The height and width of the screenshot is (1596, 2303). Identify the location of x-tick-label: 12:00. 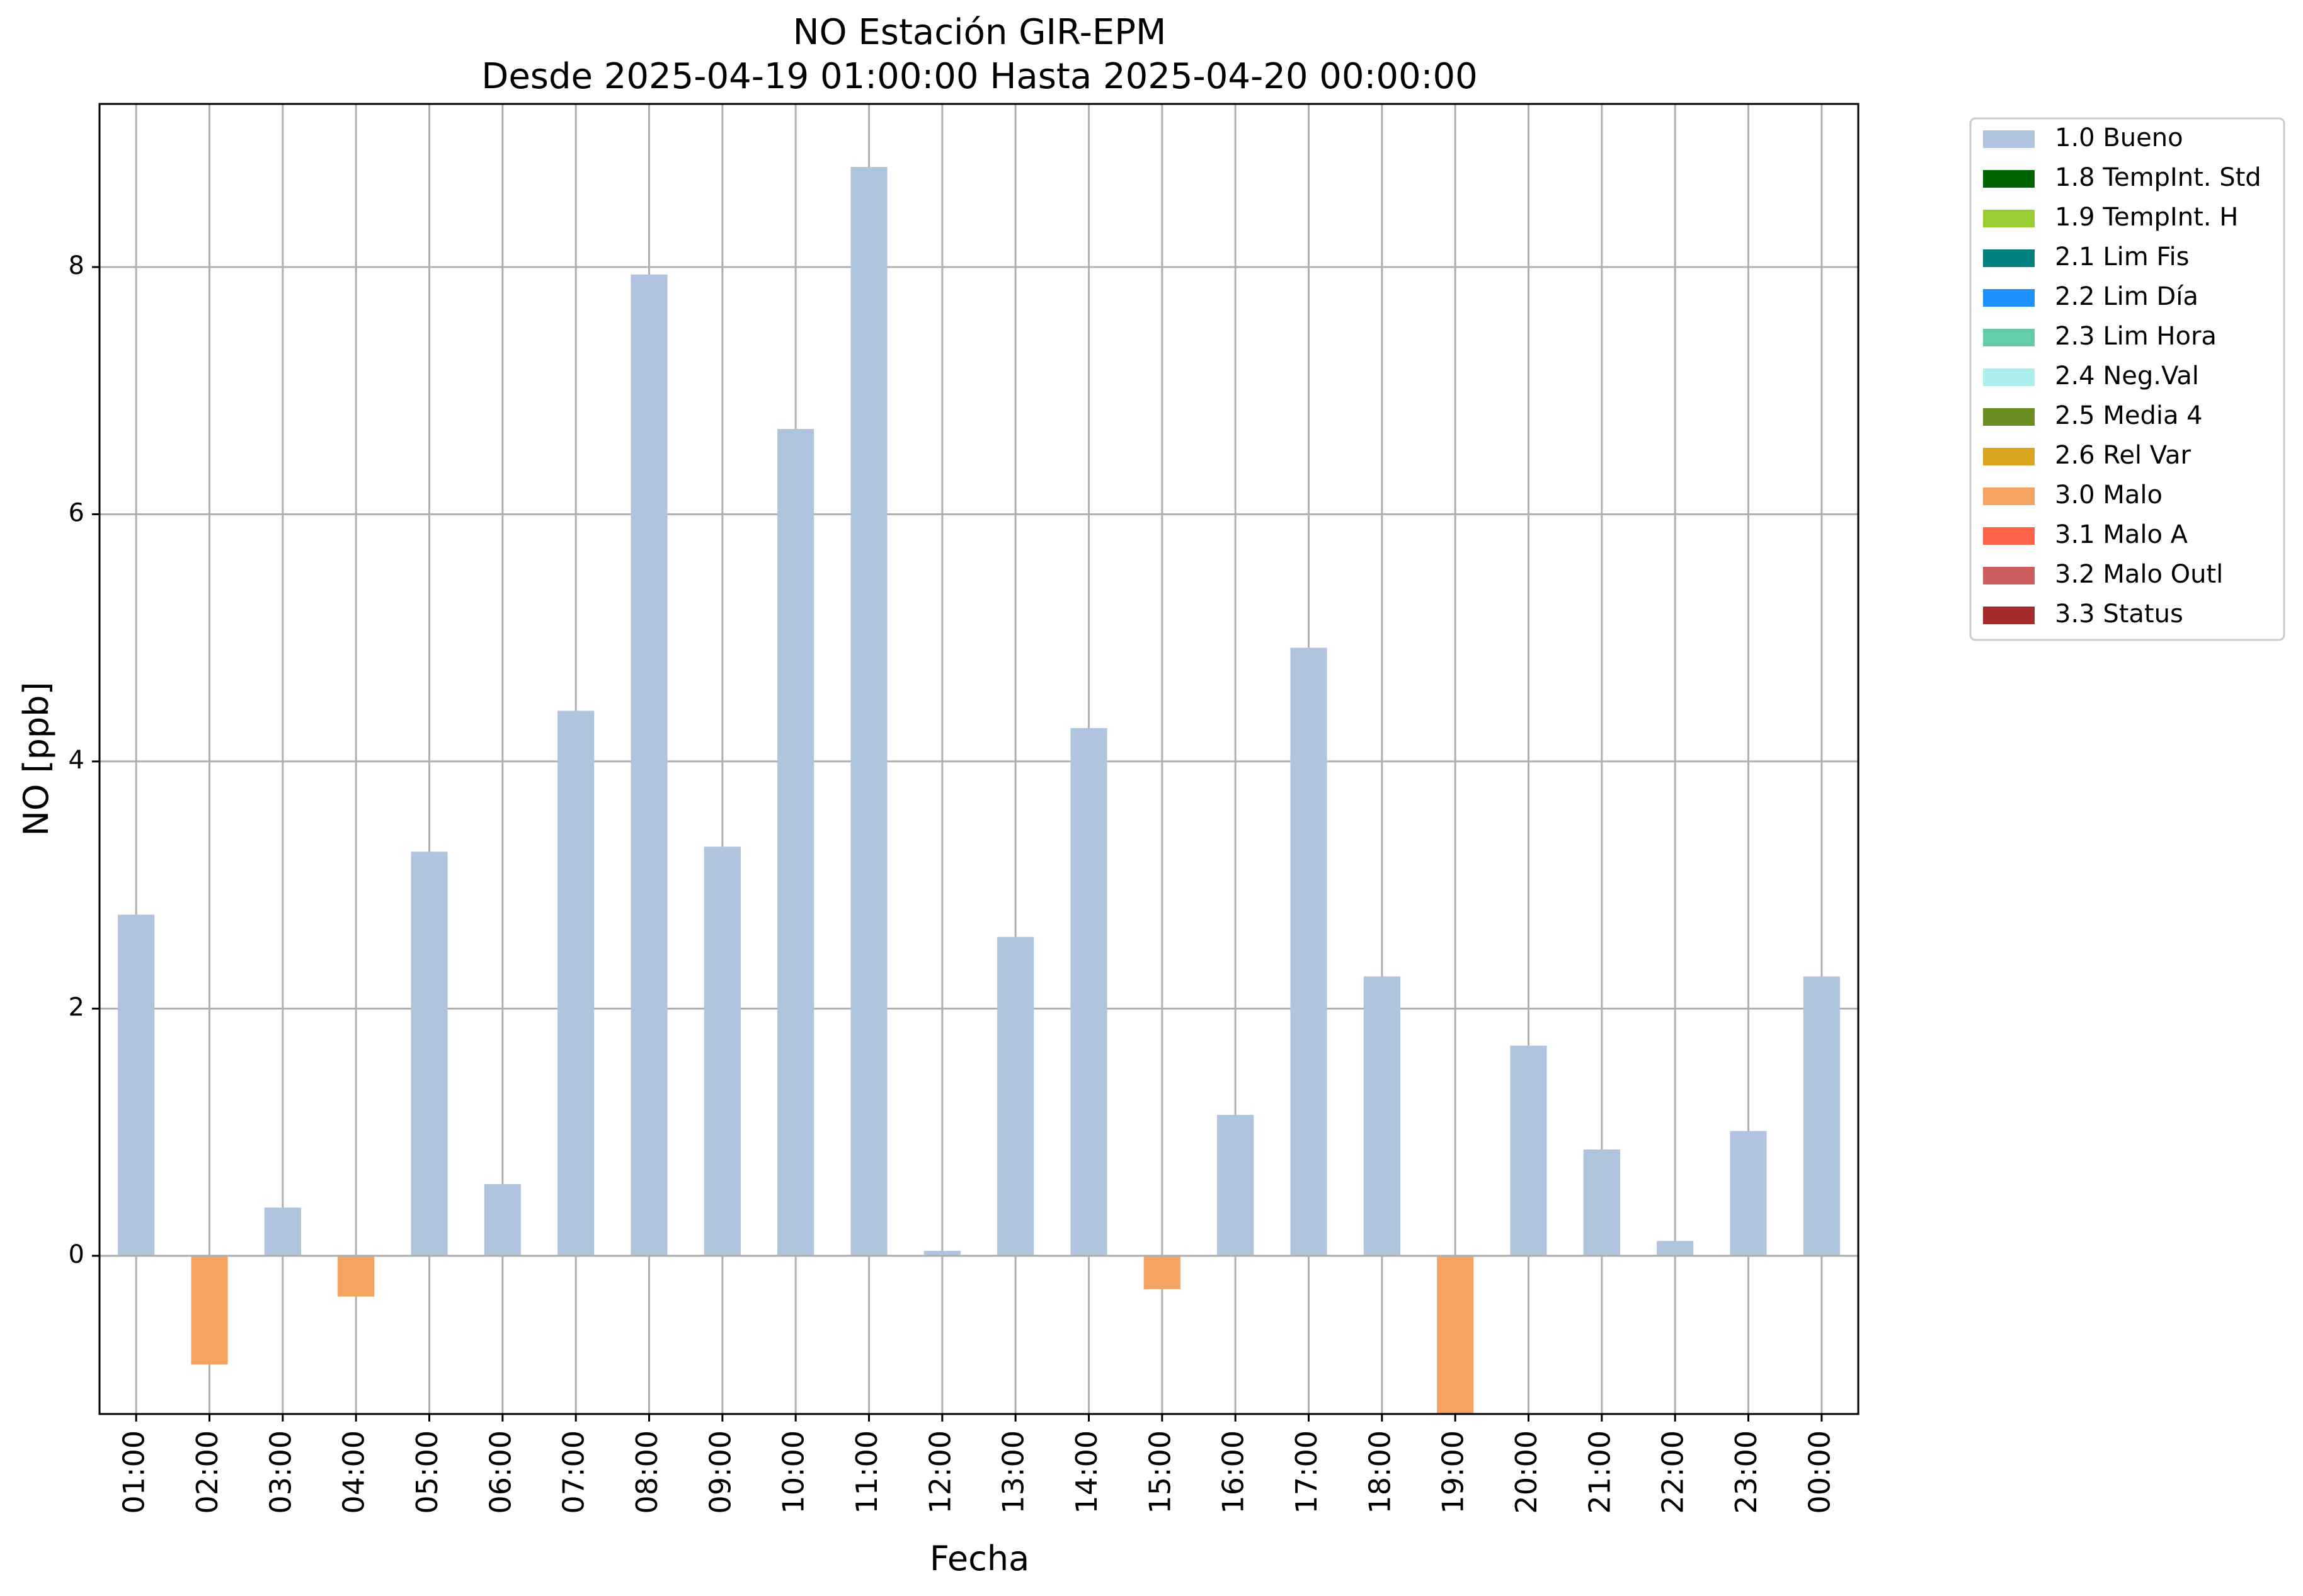
(940, 1472).